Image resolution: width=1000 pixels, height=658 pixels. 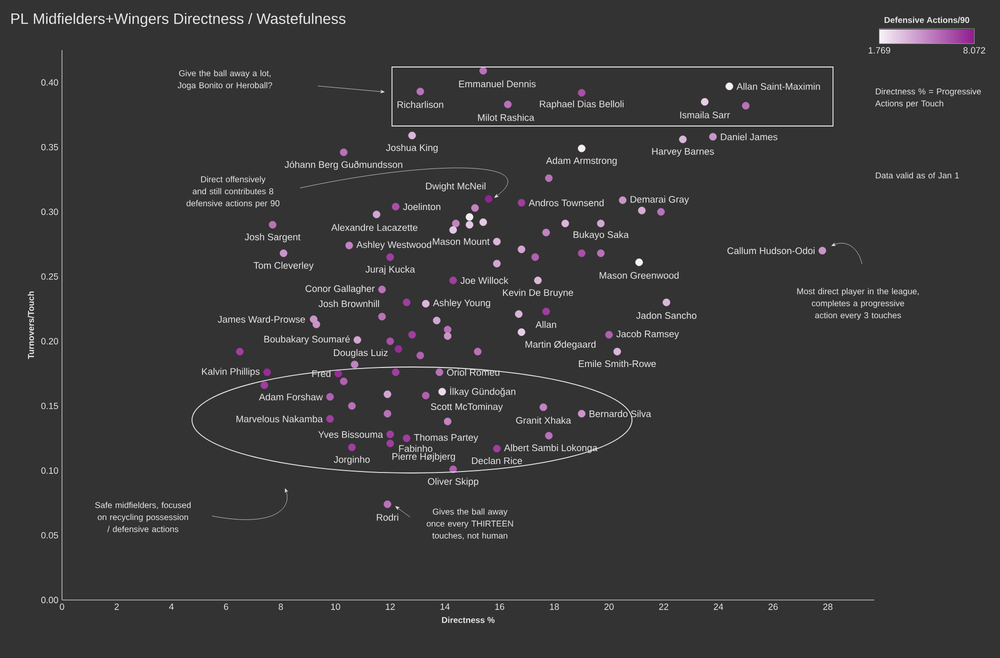 I want to click on y-tick-label: 0.10, so click(x=49, y=470).